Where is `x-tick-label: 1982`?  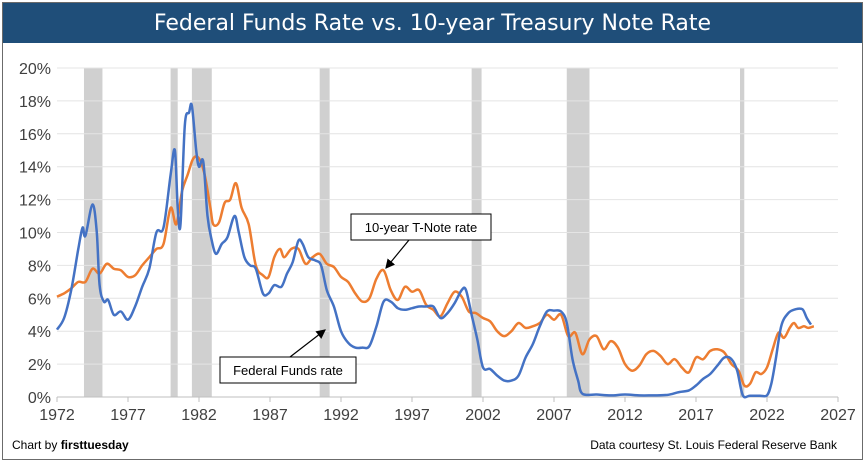
x-tick-label: 1982 is located at coordinates (199, 415).